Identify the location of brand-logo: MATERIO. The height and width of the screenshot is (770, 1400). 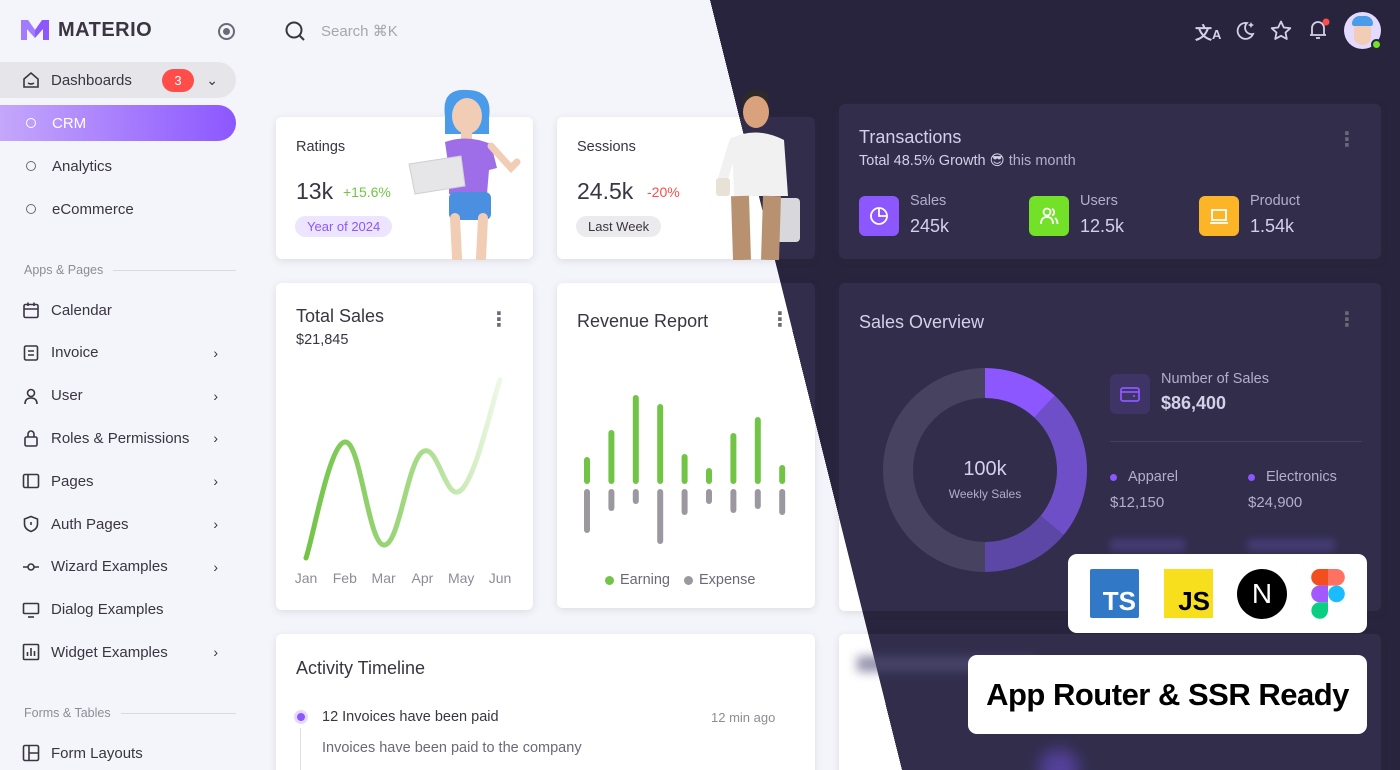
(86, 30).